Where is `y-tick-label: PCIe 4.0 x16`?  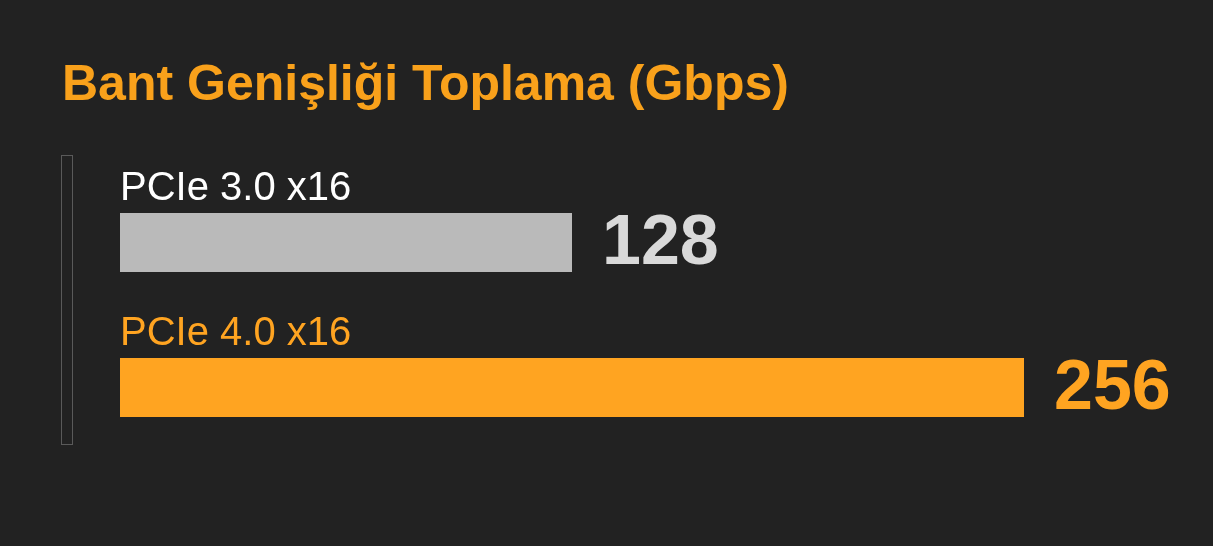
y-tick-label: PCIe 4.0 x16 is located at coordinates (236, 330).